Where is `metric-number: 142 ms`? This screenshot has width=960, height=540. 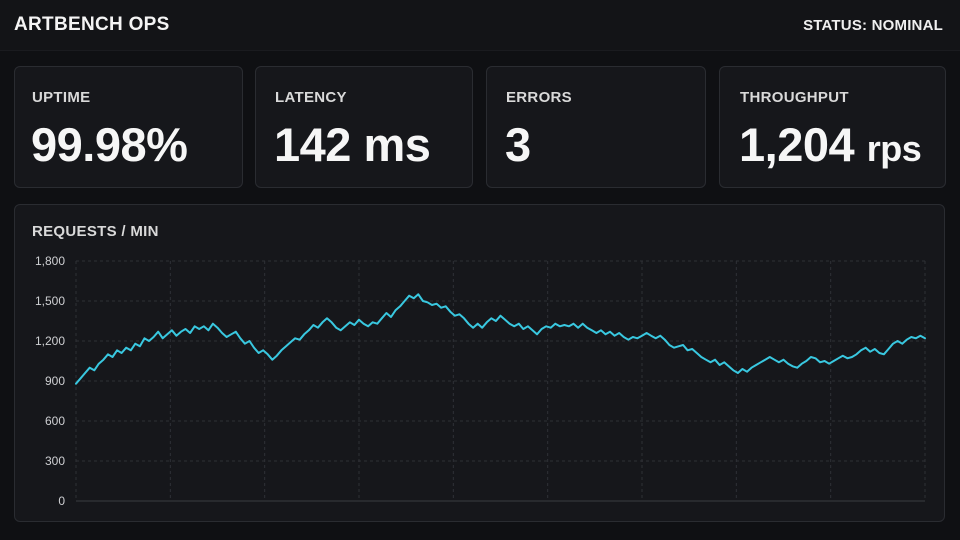 metric-number: 142 ms is located at coordinates (352, 144).